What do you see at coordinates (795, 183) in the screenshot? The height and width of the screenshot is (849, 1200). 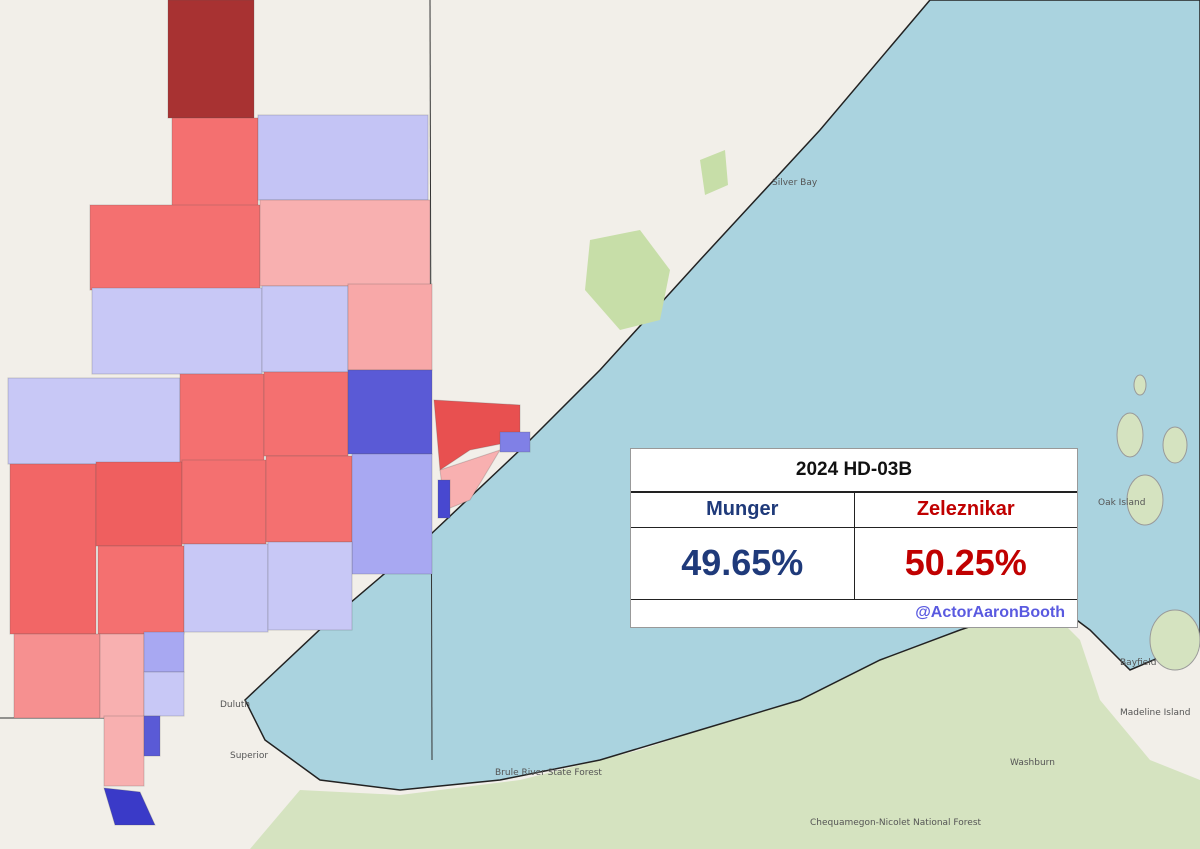 I see `place-label: Silver Bay` at bounding box center [795, 183].